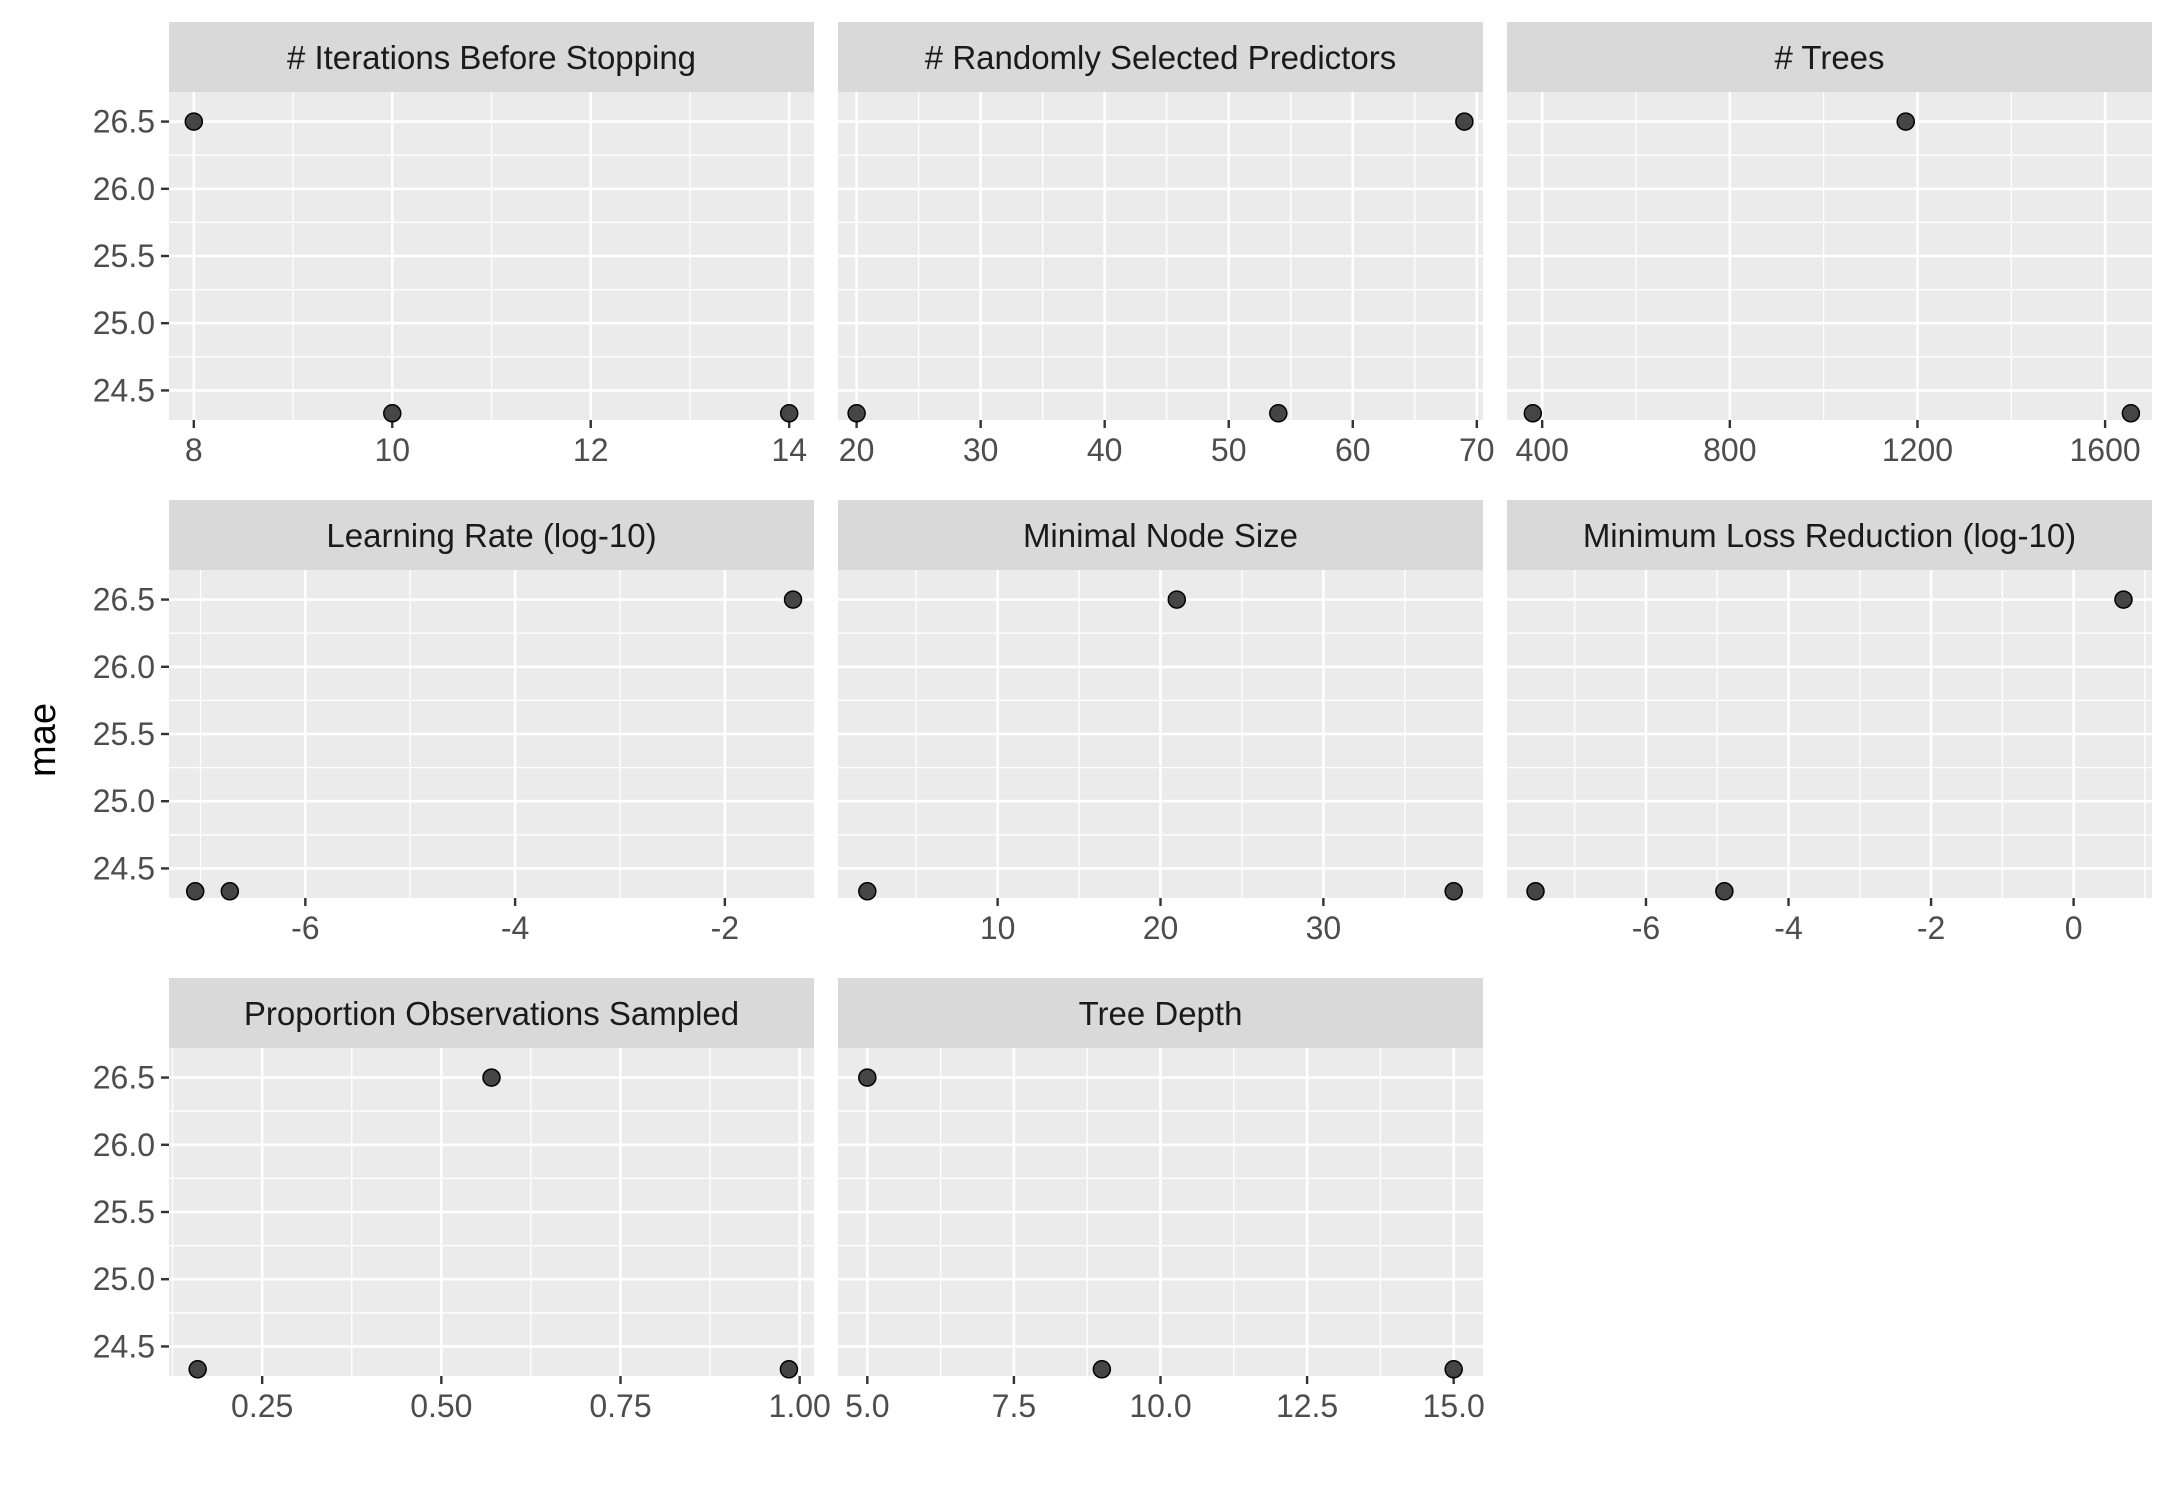 The height and width of the screenshot is (1504, 2166). I want to click on panel-title: Tree Depth, so click(1161, 1013).